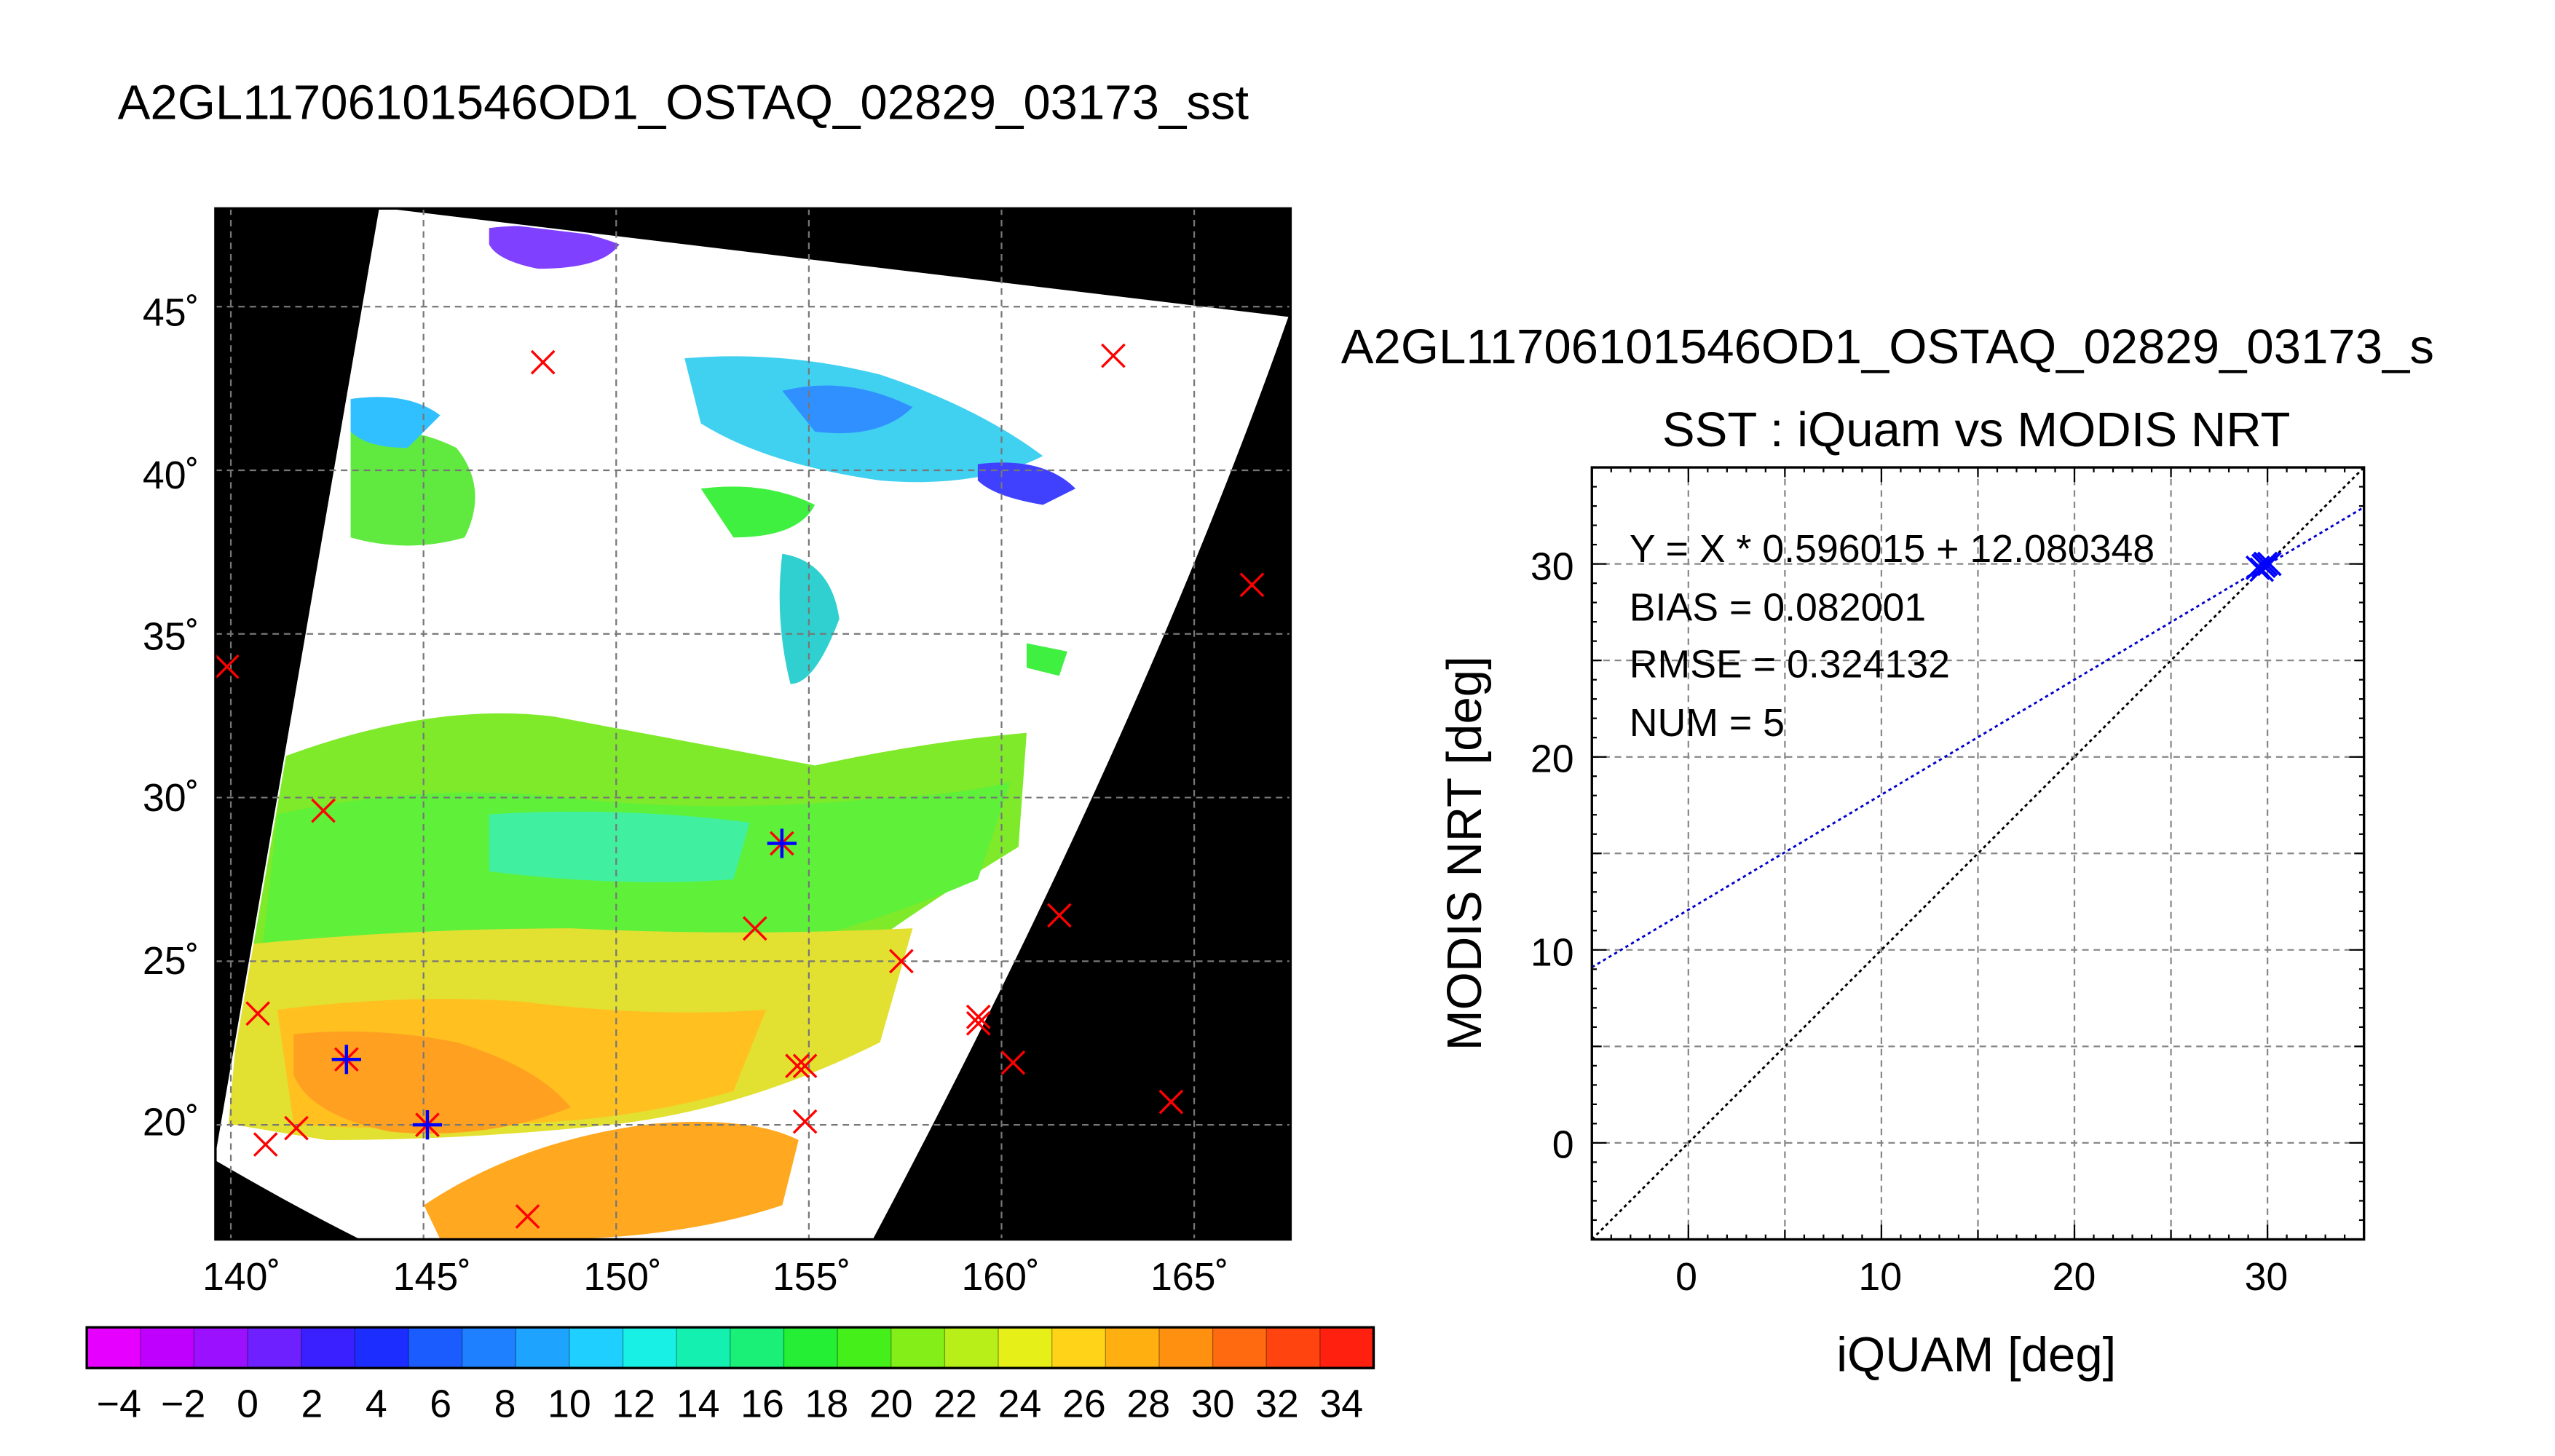  Describe the element at coordinates (1020, 1403) in the screenshot. I see `colorbar-tick-label: 24` at that location.